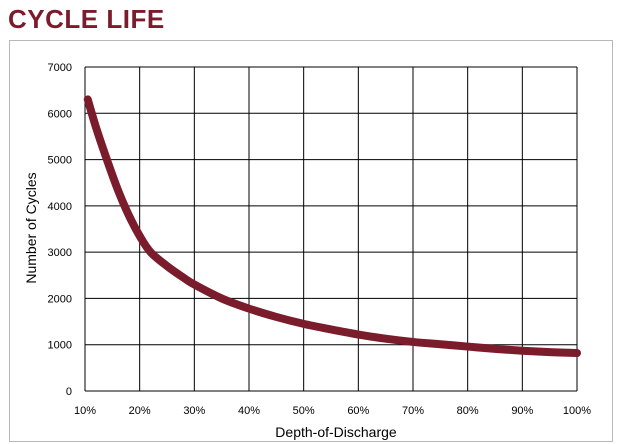 This screenshot has height=444, width=624. Describe the element at coordinates (69, 392) in the screenshot. I see `y-tick-label: 0` at that location.